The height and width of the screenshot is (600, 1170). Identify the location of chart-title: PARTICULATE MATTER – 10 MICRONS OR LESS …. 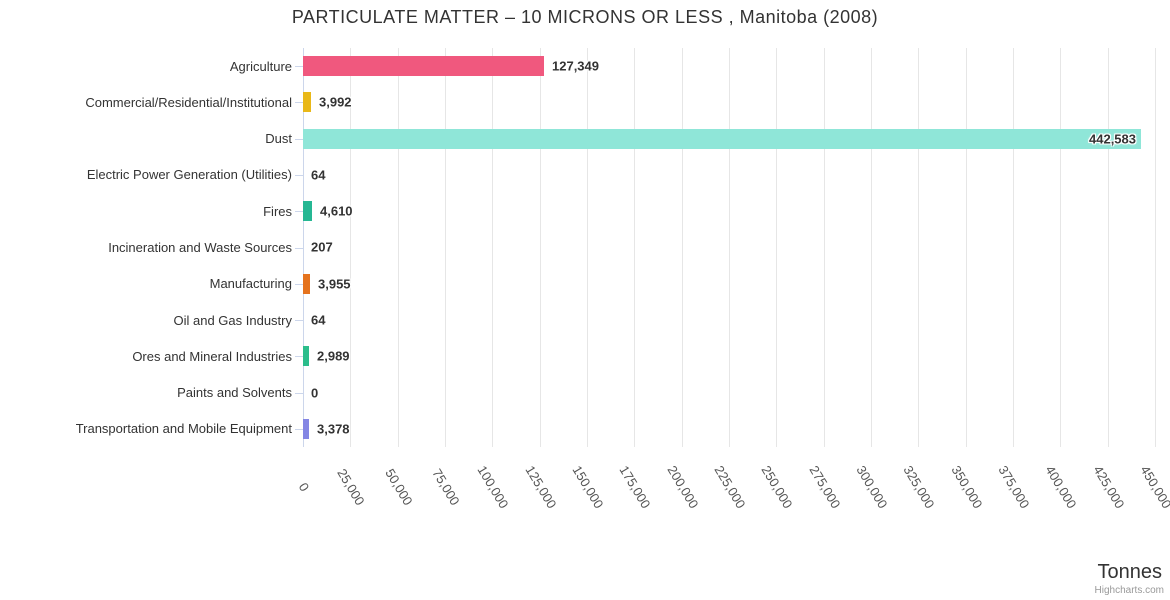
(585, 17).